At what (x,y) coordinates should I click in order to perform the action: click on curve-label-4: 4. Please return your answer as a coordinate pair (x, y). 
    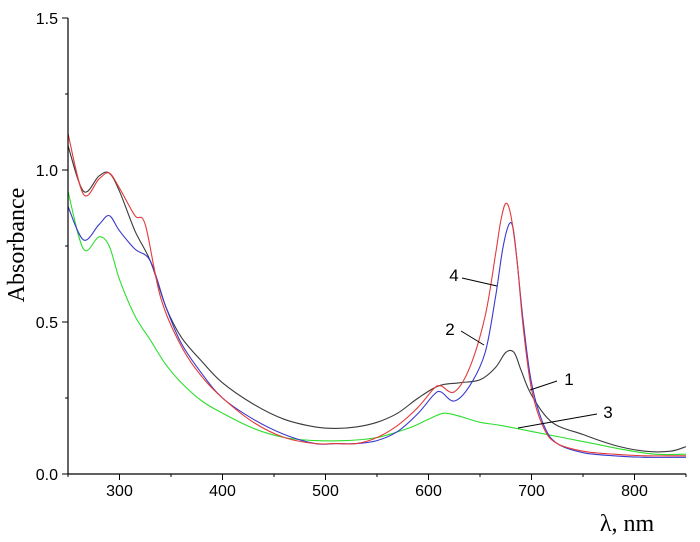
    Looking at the image, I should click on (453, 275).